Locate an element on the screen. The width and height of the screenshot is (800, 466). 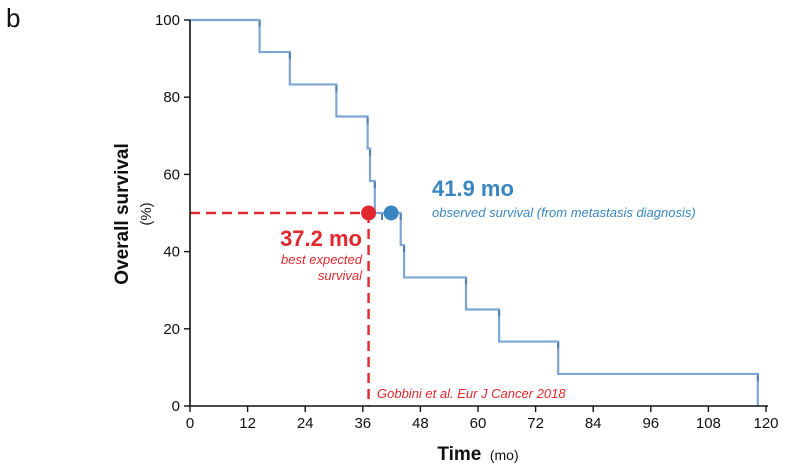
x-tick-label: 36 is located at coordinates (362, 423).